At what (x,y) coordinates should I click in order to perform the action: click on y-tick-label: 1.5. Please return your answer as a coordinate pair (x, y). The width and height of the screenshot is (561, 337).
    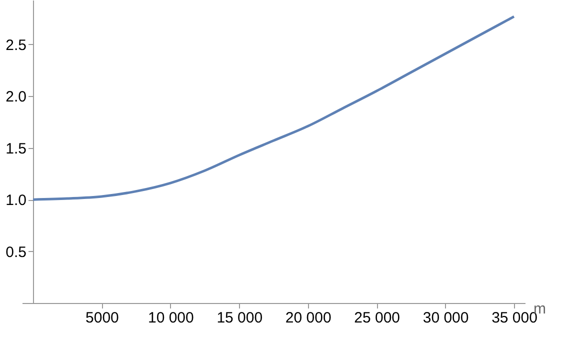
    Looking at the image, I should click on (16, 149).